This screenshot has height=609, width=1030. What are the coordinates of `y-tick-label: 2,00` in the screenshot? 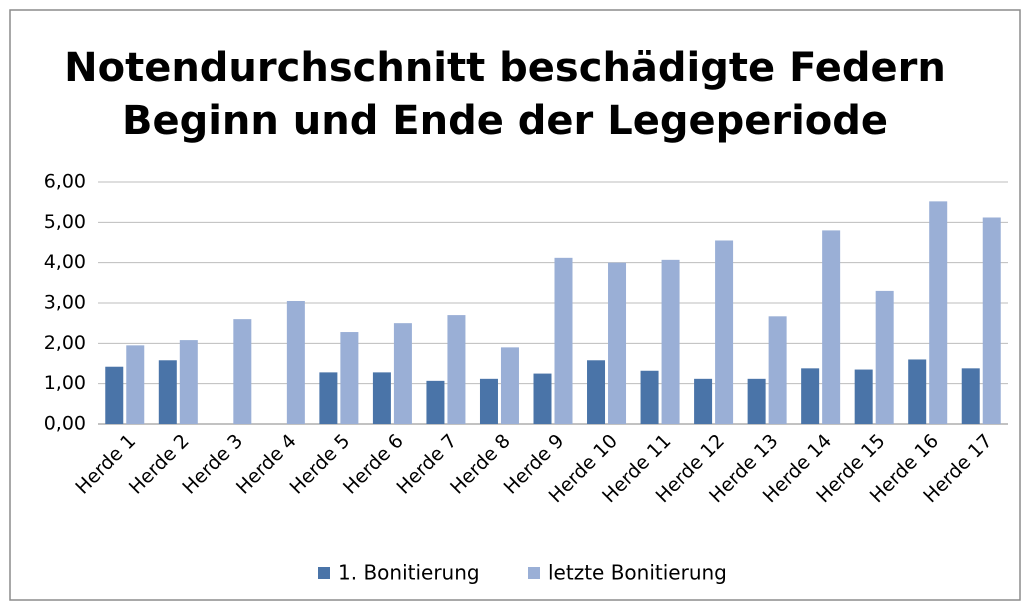 It's located at (65, 343).